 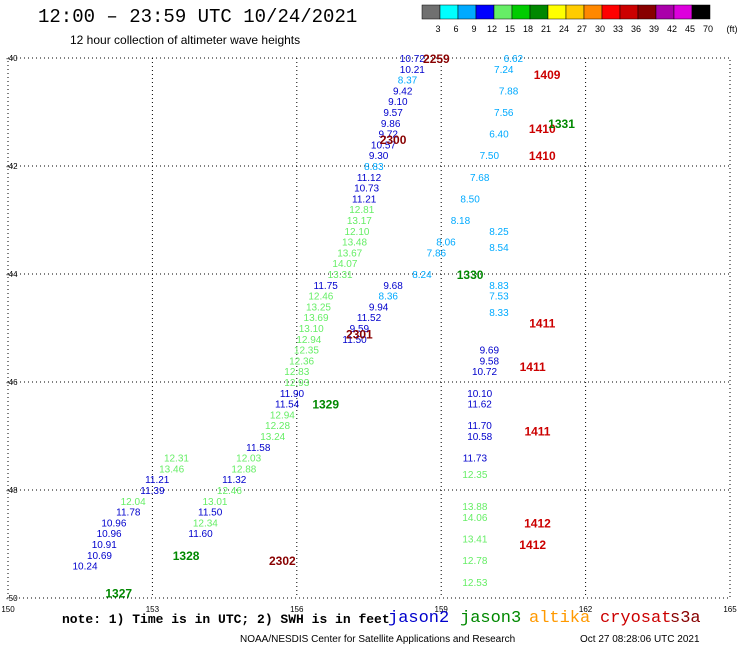 I want to click on wave-height-point: 12.78, so click(x=474, y=561).